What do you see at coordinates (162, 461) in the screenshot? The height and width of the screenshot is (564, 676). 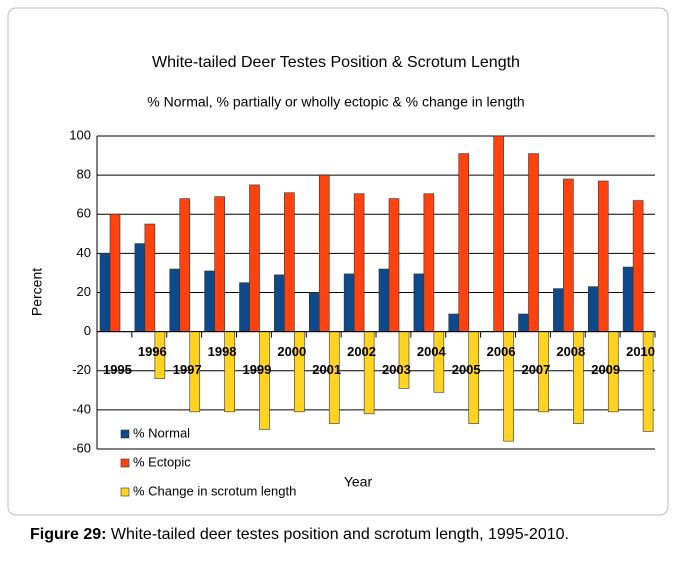 I see `legend-label: % Ectopic` at bounding box center [162, 461].